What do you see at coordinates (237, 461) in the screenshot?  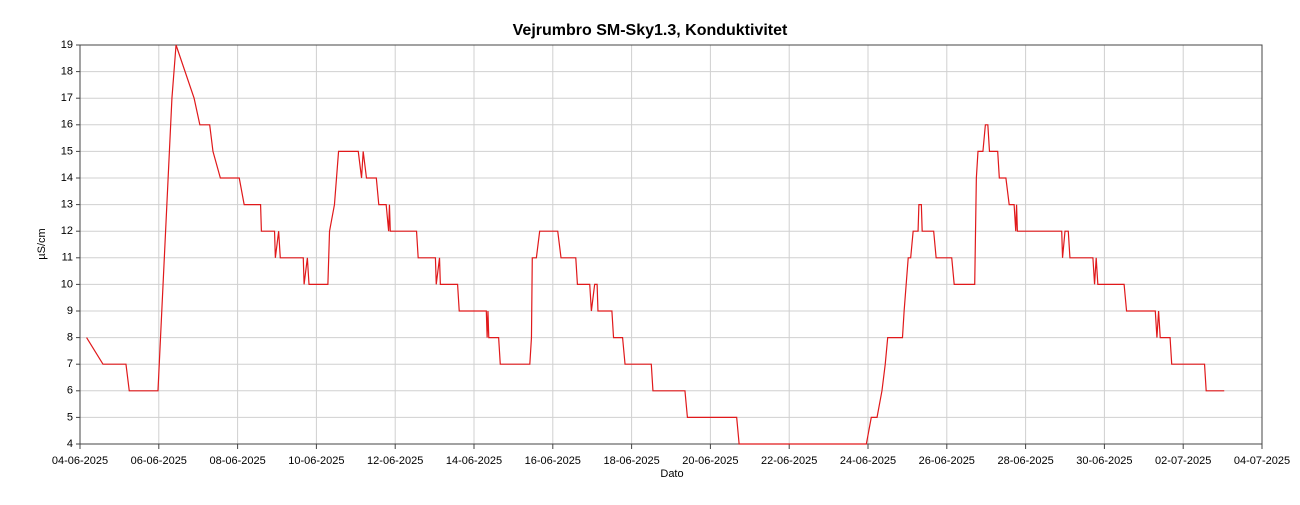 I see `x-tick-label: 08-06-2025` at bounding box center [237, 461].